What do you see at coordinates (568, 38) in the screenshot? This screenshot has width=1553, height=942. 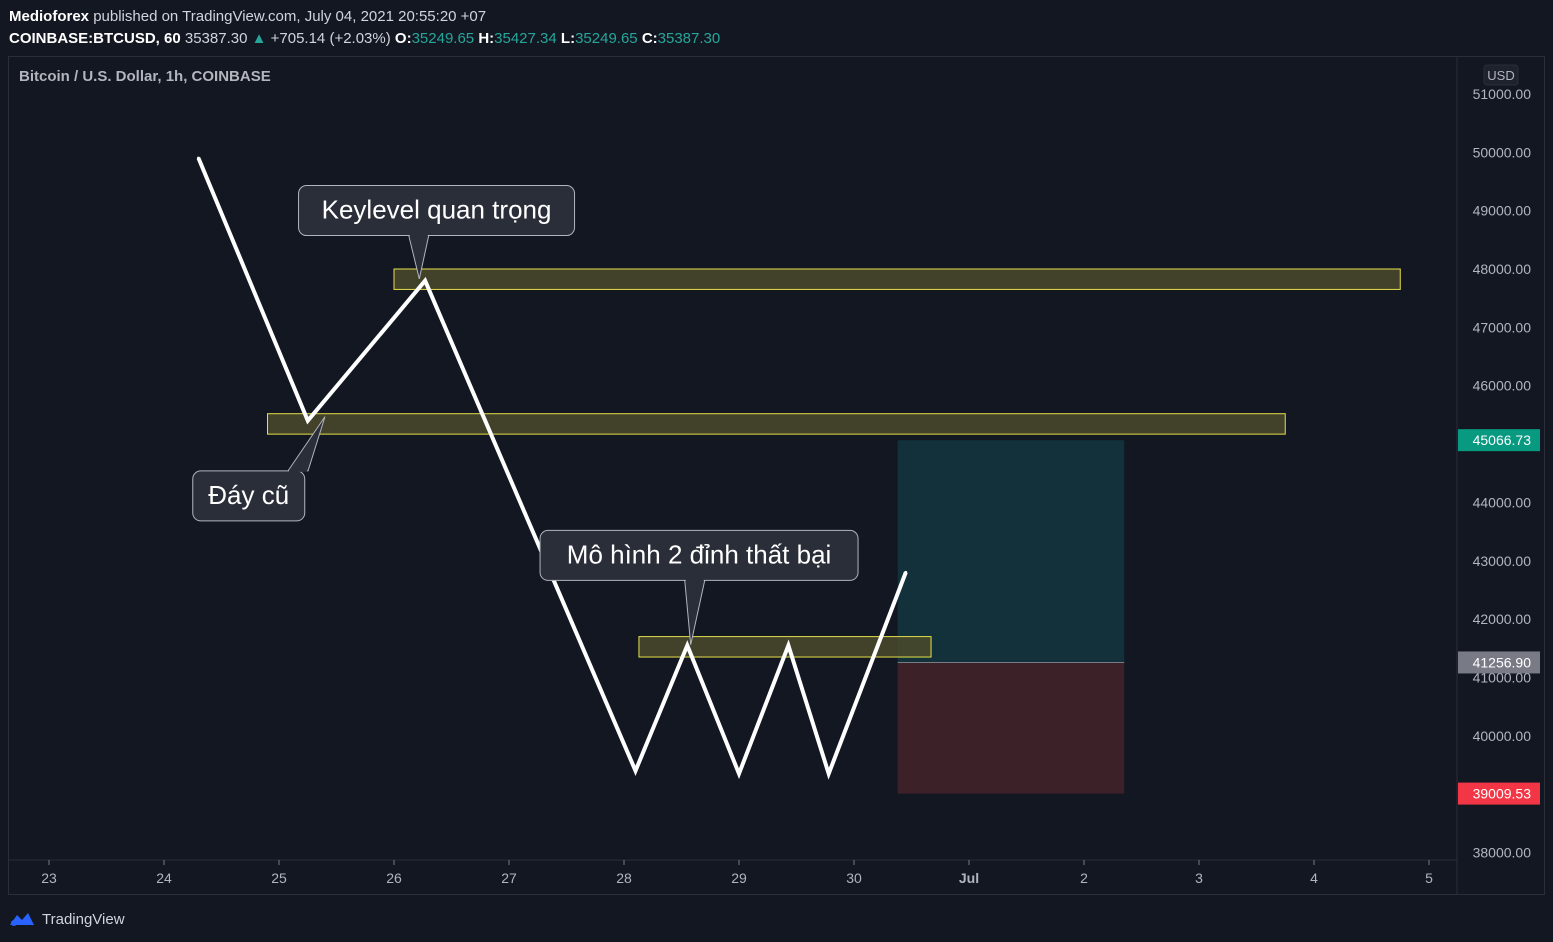 I see `low-label: L:` at bounding box center [568, 38].